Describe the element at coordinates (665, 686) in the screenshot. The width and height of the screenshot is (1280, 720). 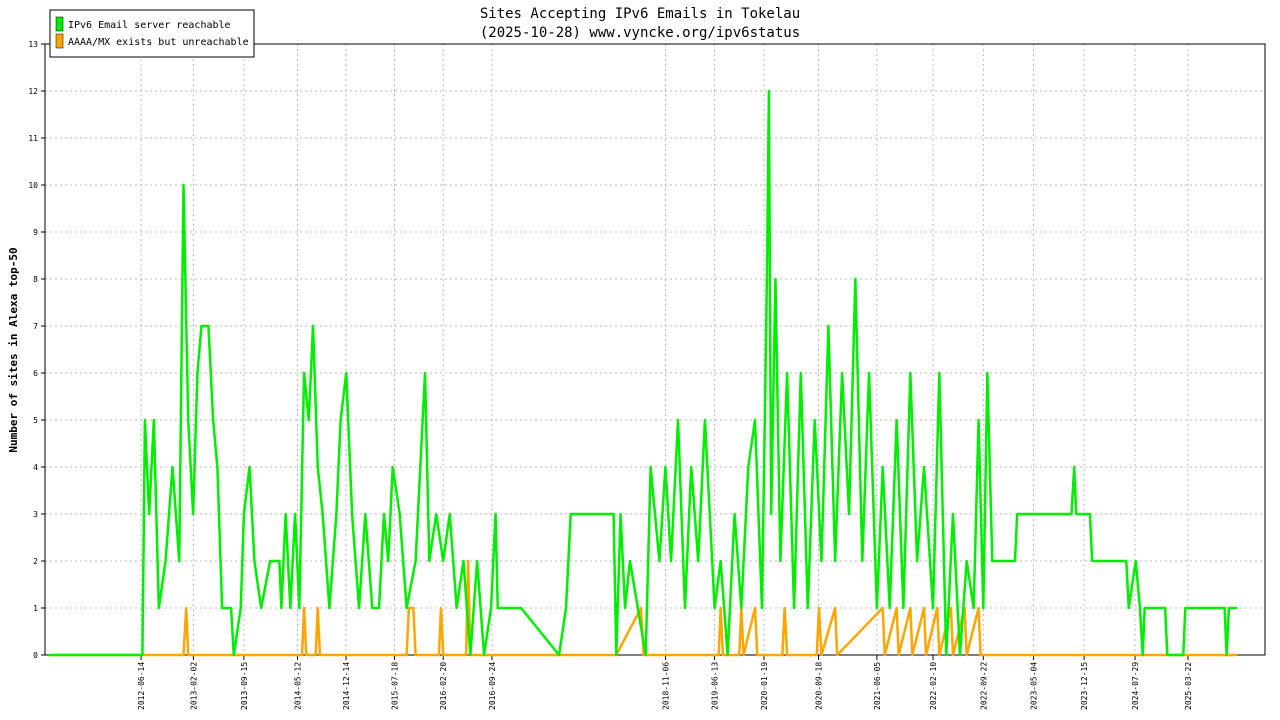
I see `x-tick-label: 2018-11-06` at that location.